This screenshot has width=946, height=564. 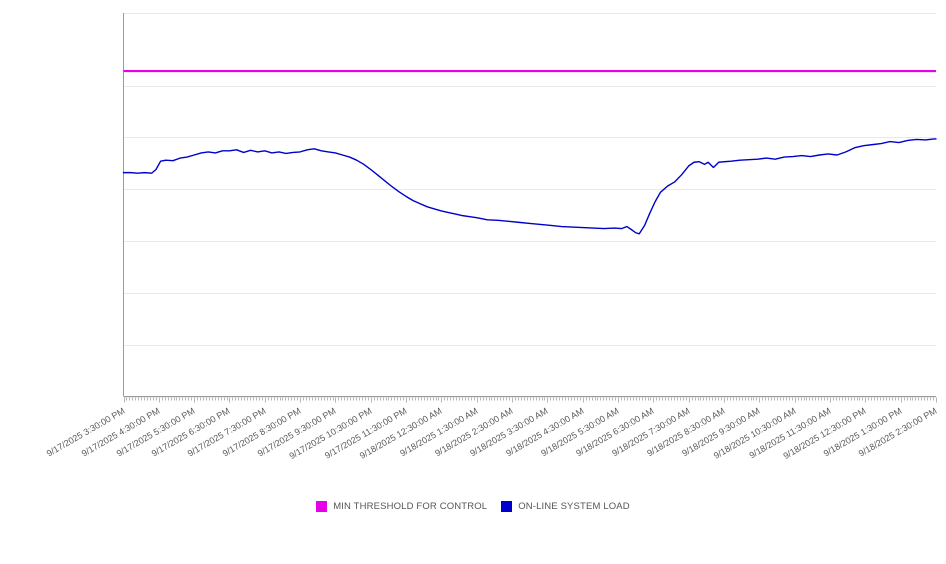 I want to click on legend-swatch-magenta-icon, so click(x=322, y=506).